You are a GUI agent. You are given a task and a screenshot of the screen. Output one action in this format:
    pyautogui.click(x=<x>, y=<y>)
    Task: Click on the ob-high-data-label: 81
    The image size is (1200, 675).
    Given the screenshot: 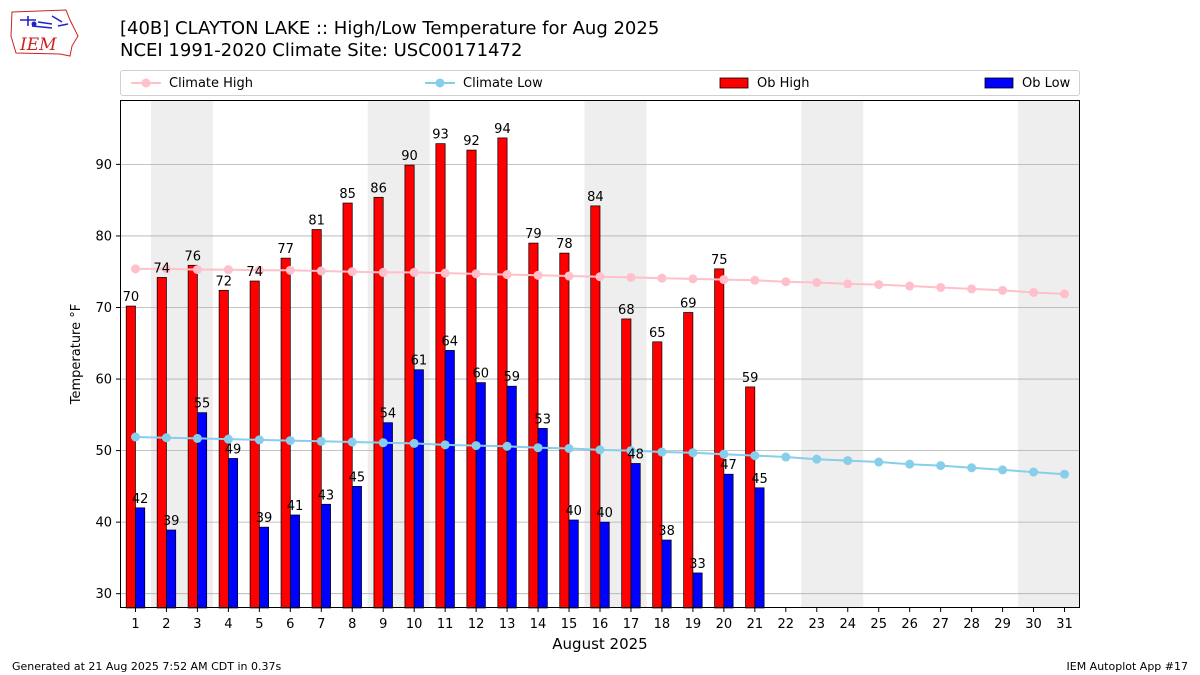 What is the action you would take?
    pyautogui.click(x=316, y=221)
    